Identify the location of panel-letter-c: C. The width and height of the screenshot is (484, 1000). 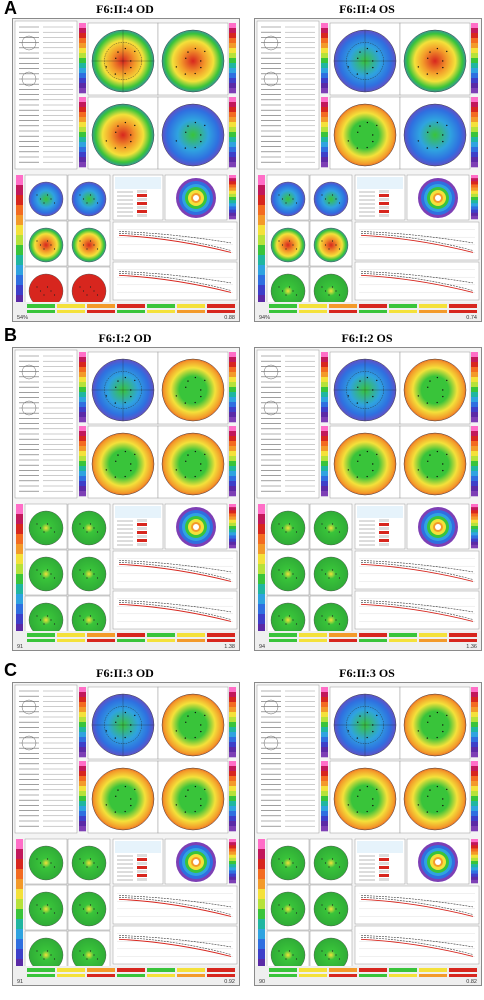
(10, 670).